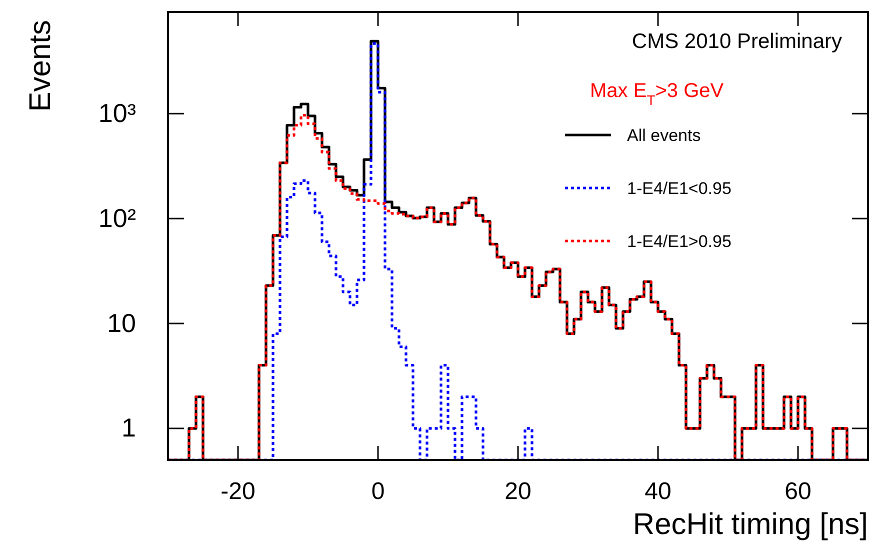 This screenshot has width=883, height=544. Describe the element at coordinates (518, 492) in the screenshot. I see `x-tick-label: 20` at that location.